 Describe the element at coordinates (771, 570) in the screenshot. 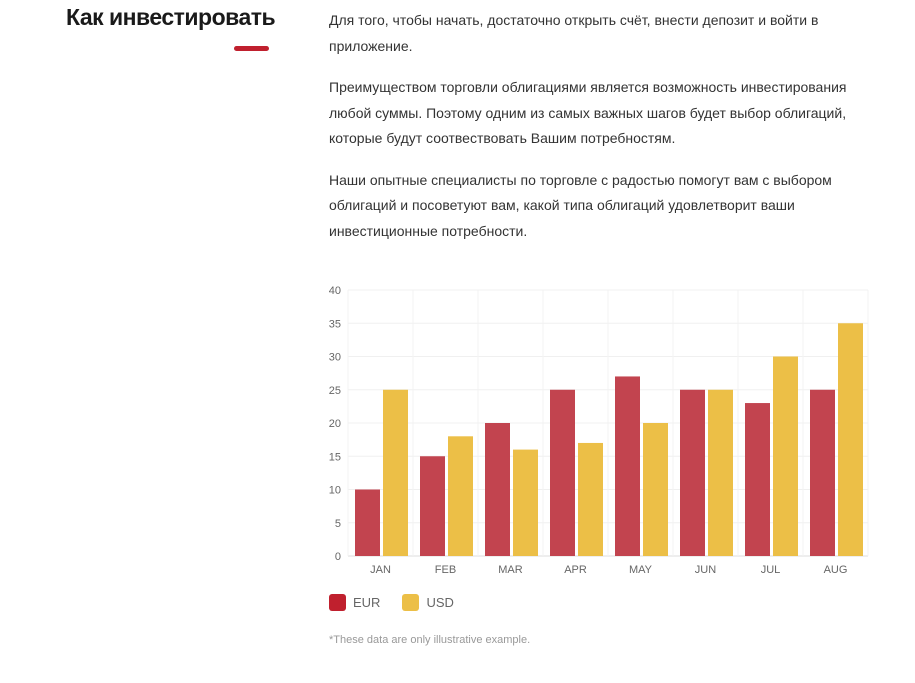

I see `x-tick-label: JUL` at that location.